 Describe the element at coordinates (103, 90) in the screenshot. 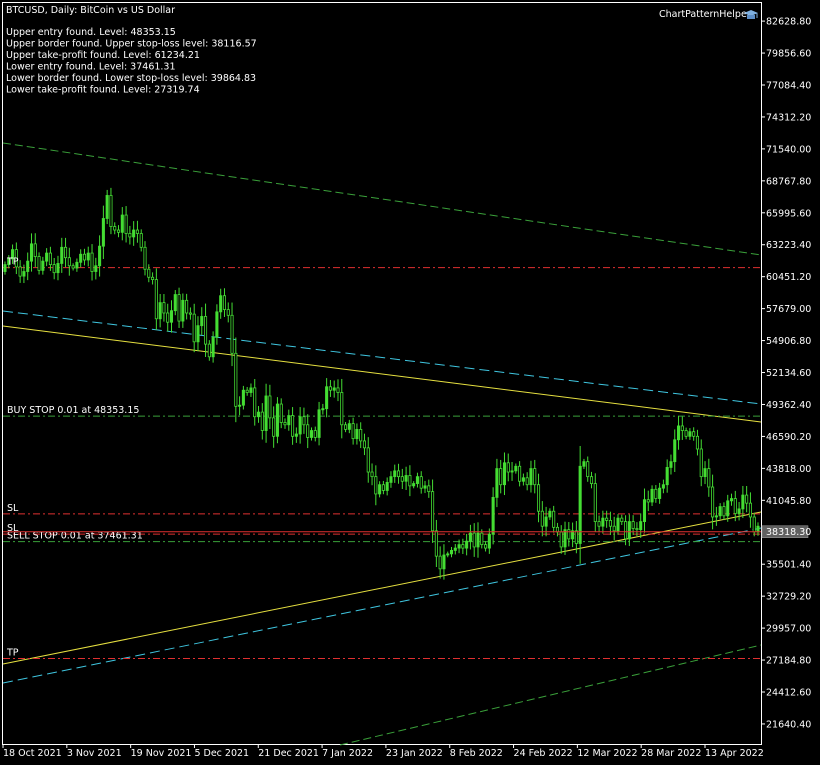

I see `info-line: Lower take-profit found. Level: 27319.74` at that location.